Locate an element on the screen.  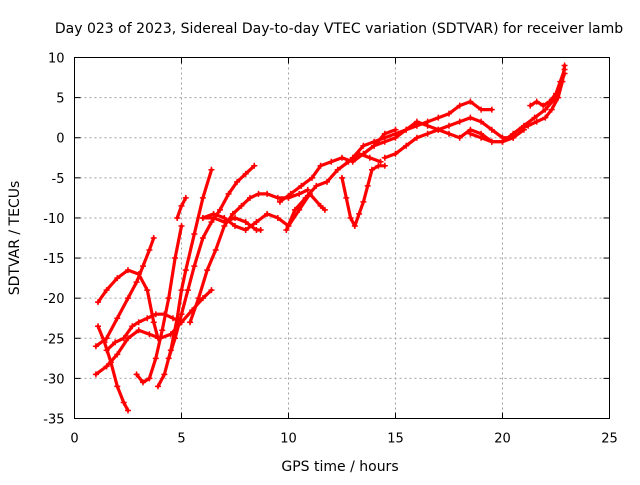
x-tick-label: 15 is located at coordinates (395, 439).